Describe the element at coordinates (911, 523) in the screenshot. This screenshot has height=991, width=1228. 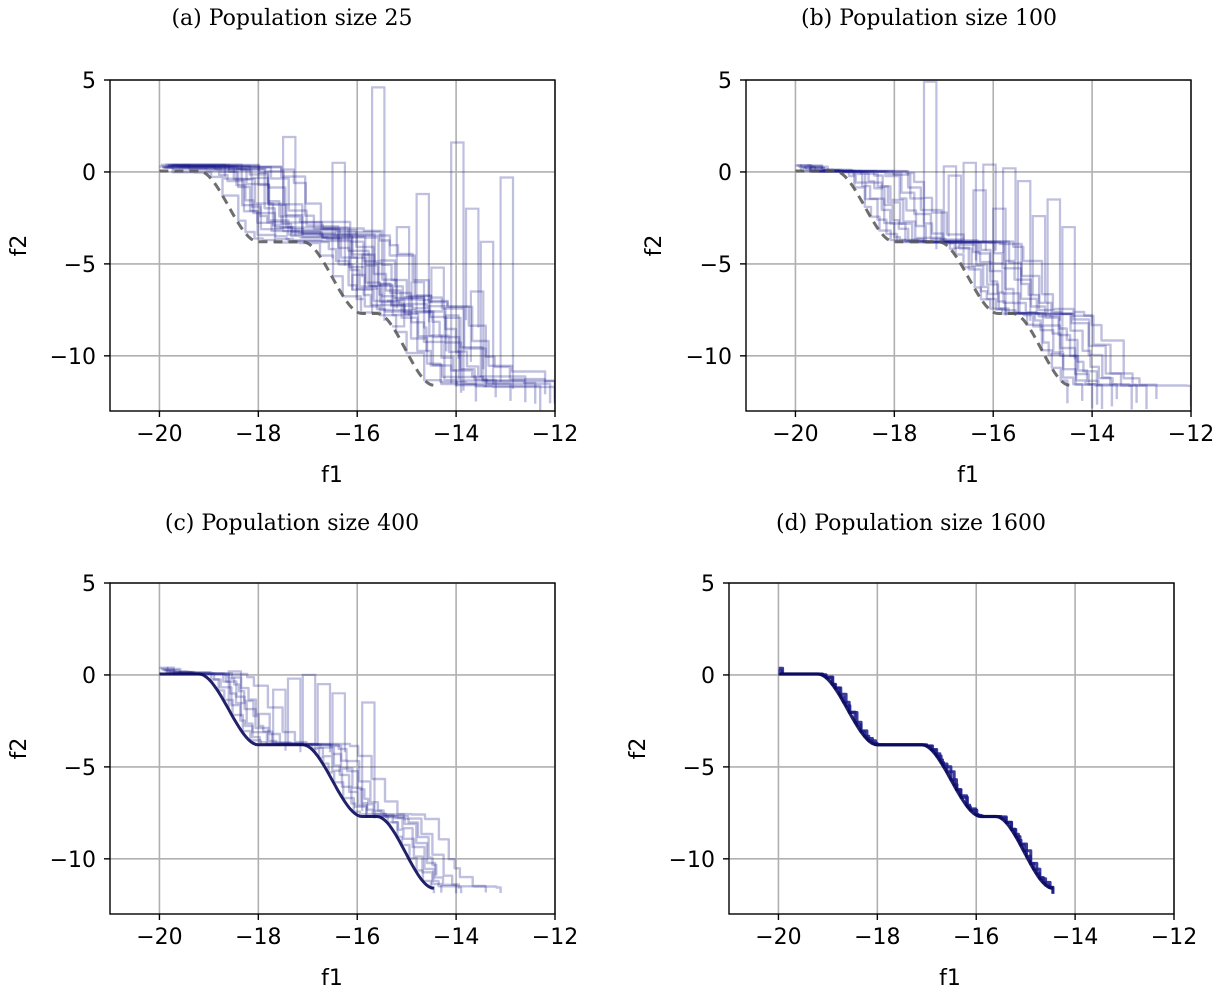
I see `panel-title: (d) Population size 1600` at that location.